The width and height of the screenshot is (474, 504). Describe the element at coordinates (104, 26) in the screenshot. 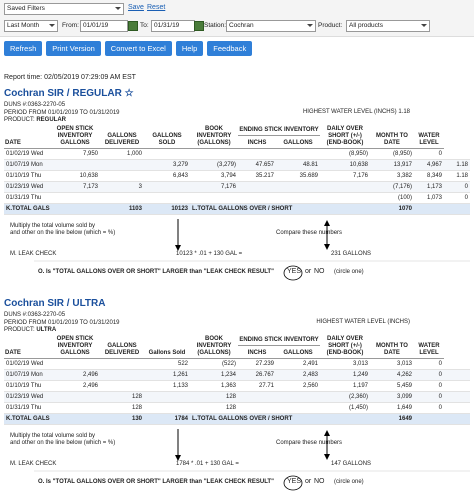

I see `from-input: 01/01/19` at that location.